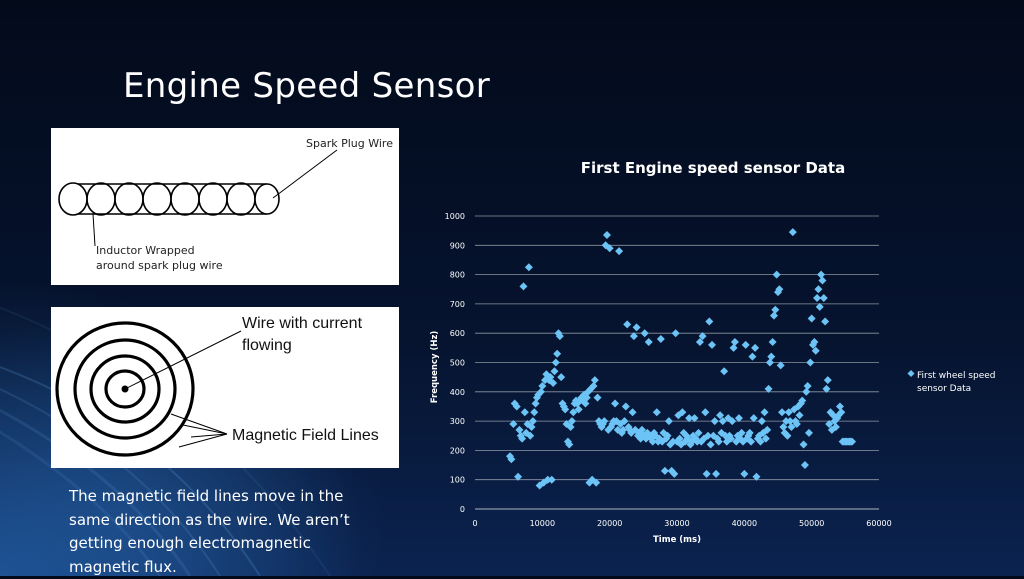  I want to click on y-tick-label: 100, so click(457, 480).